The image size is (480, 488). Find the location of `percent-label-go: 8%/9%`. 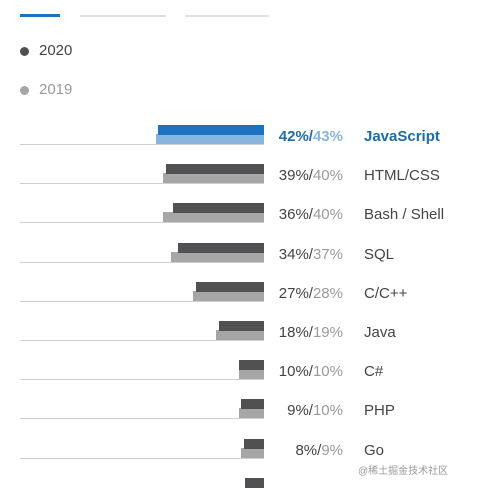

percent-label-go: 8%/9% is located at coordinates (299, 451).